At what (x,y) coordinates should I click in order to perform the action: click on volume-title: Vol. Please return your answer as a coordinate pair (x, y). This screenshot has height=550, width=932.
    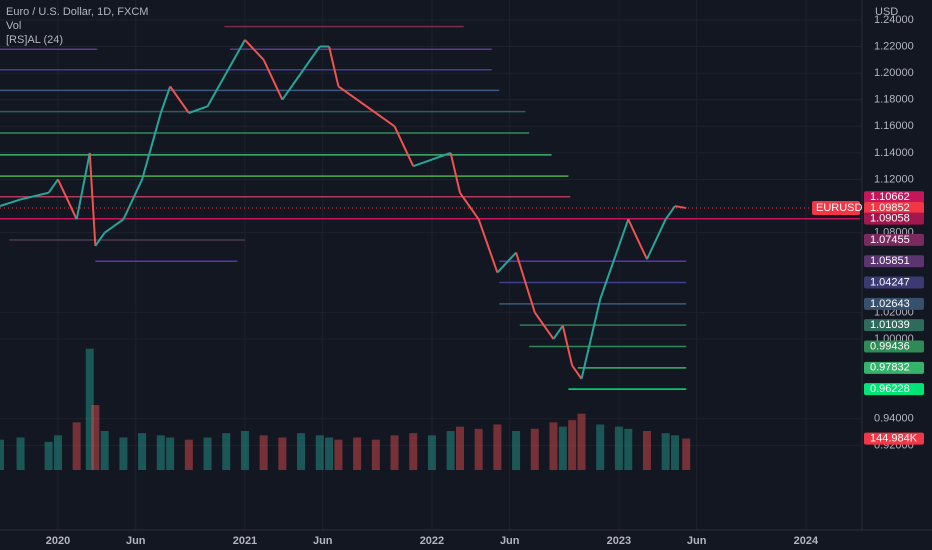
    Looking at the image, I should click on (13, 26).